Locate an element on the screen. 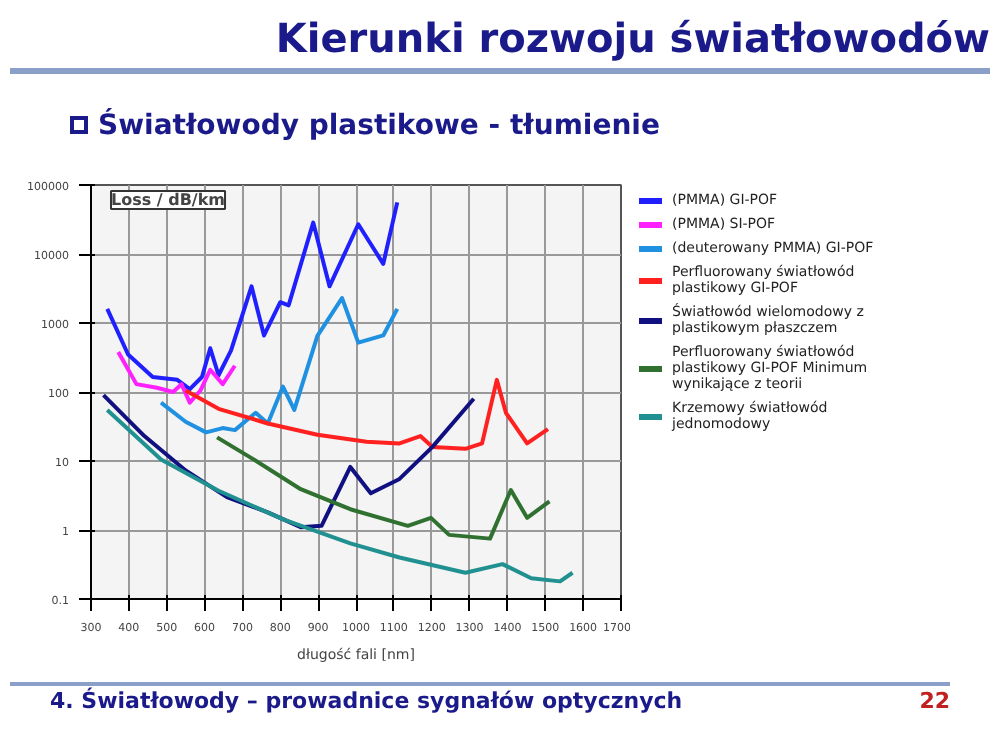 This screenshot has width=1000, height=750. chart-subtitle: Światłowody plastikowe - tłumienie is located at coordinates (378, 126).